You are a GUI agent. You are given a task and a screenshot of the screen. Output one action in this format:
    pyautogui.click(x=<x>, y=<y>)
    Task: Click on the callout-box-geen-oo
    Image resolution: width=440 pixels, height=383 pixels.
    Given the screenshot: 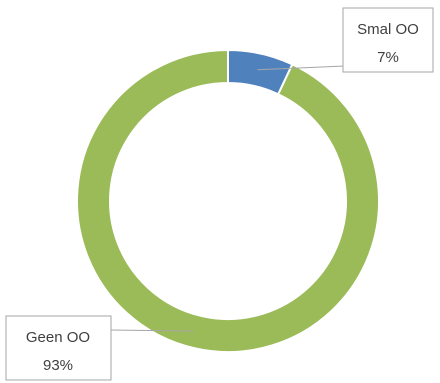 What is the action you would take?
    pyautogui.click(x=58, y=348)
    